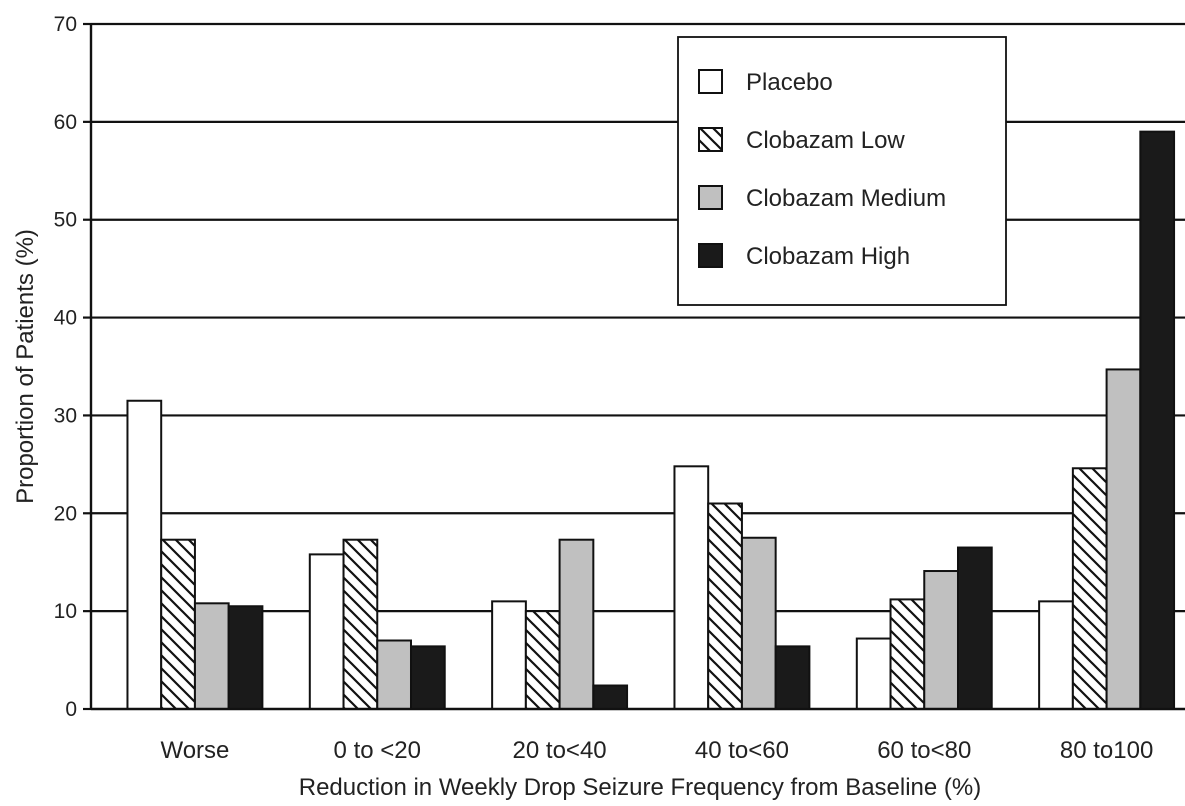  What do you see at coordinates (825, 140) in the screenshot?
I see `legend-label: Clobazam Low` at bounding box center [825, 140].